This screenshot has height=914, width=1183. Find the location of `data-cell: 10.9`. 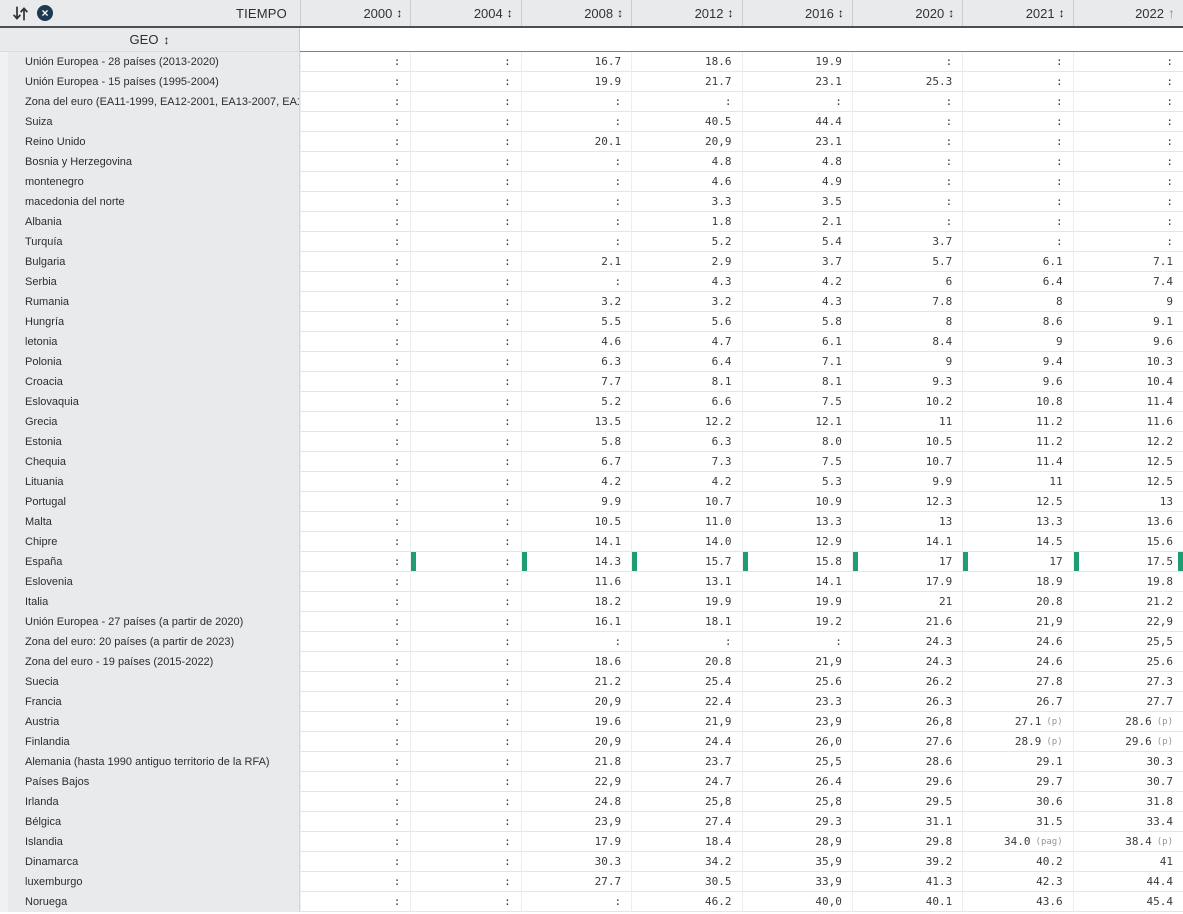

data-cell: 10.9 is located at coordinates (796, 502).